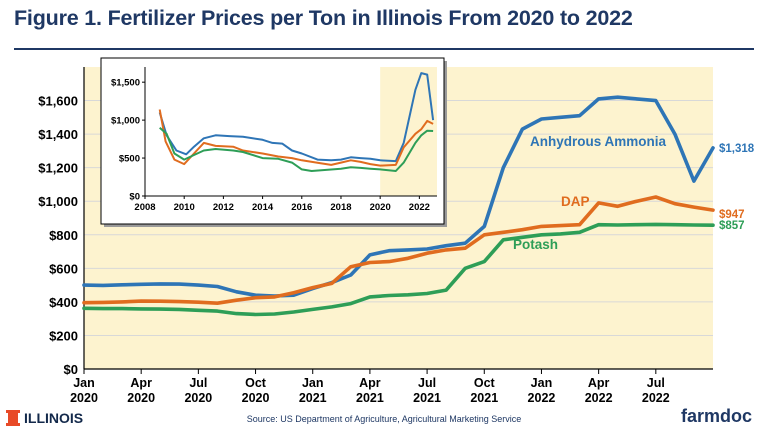 Image resolution: width=768 pixels, height=432 pixels. What do you see at coordinates (125, 83) in the screenshot?
I see `inset-y-tick-label: $1,500` at bounding box center [125, 83].